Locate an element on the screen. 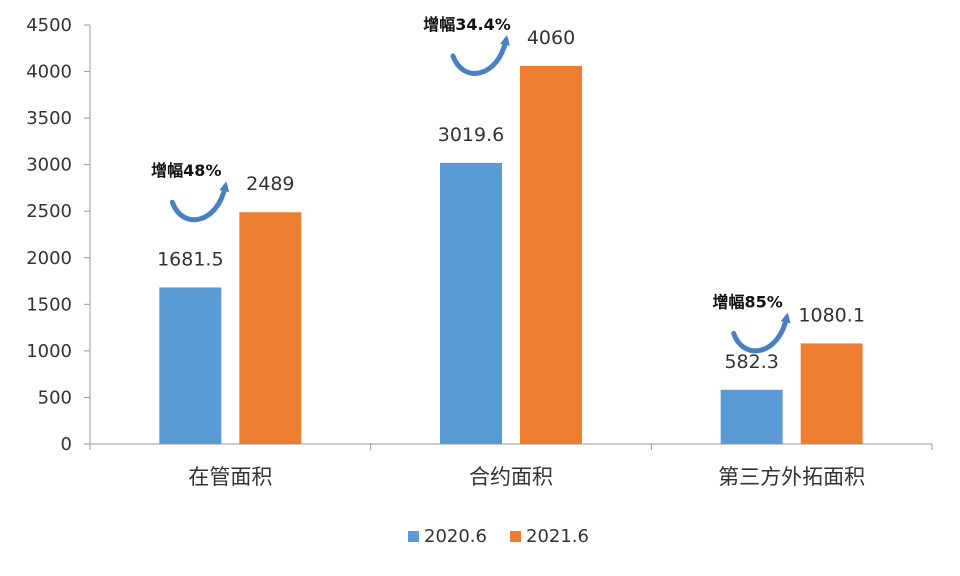  growth-annotation: 增幅34.4% is located at coordinates (467, 24).